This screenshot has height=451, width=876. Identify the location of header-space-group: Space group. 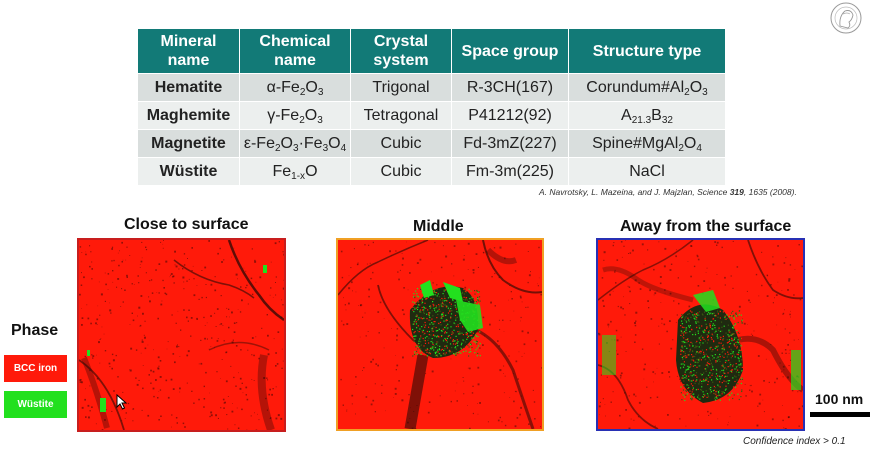
(510, 51).